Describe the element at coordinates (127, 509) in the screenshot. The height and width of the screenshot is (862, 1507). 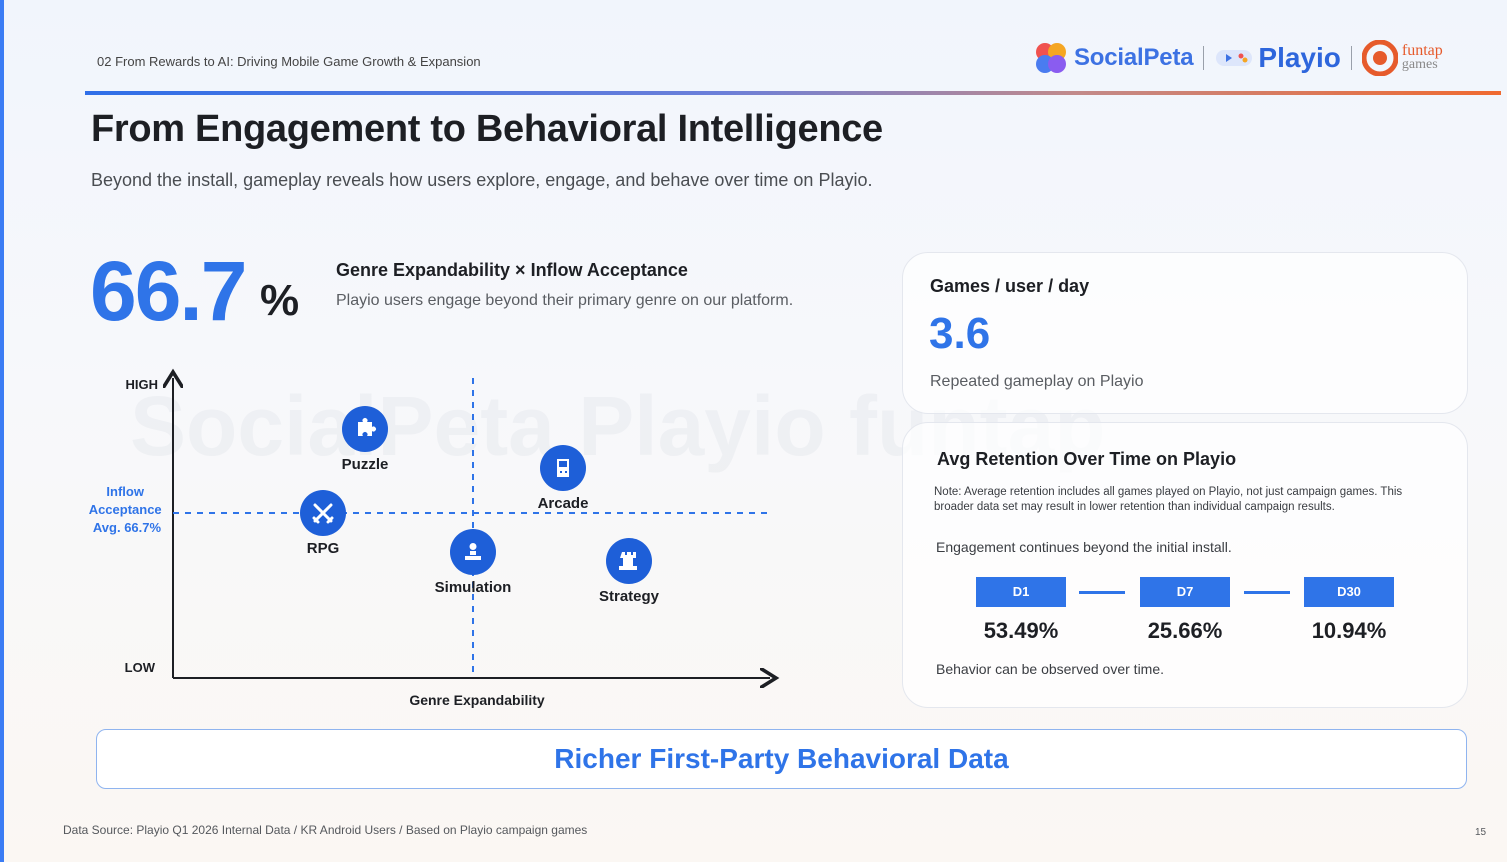
I see `reference-label: Inflow Acceptance Avg. 66.7%` at that location.